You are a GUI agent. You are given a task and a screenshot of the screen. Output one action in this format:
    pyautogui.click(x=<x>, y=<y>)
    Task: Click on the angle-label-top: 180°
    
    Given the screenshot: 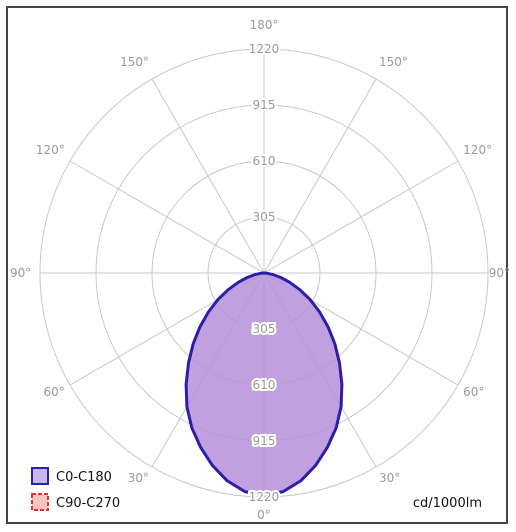 What is the action you would take?
    pyautogui.click(x=264, y=25)
    